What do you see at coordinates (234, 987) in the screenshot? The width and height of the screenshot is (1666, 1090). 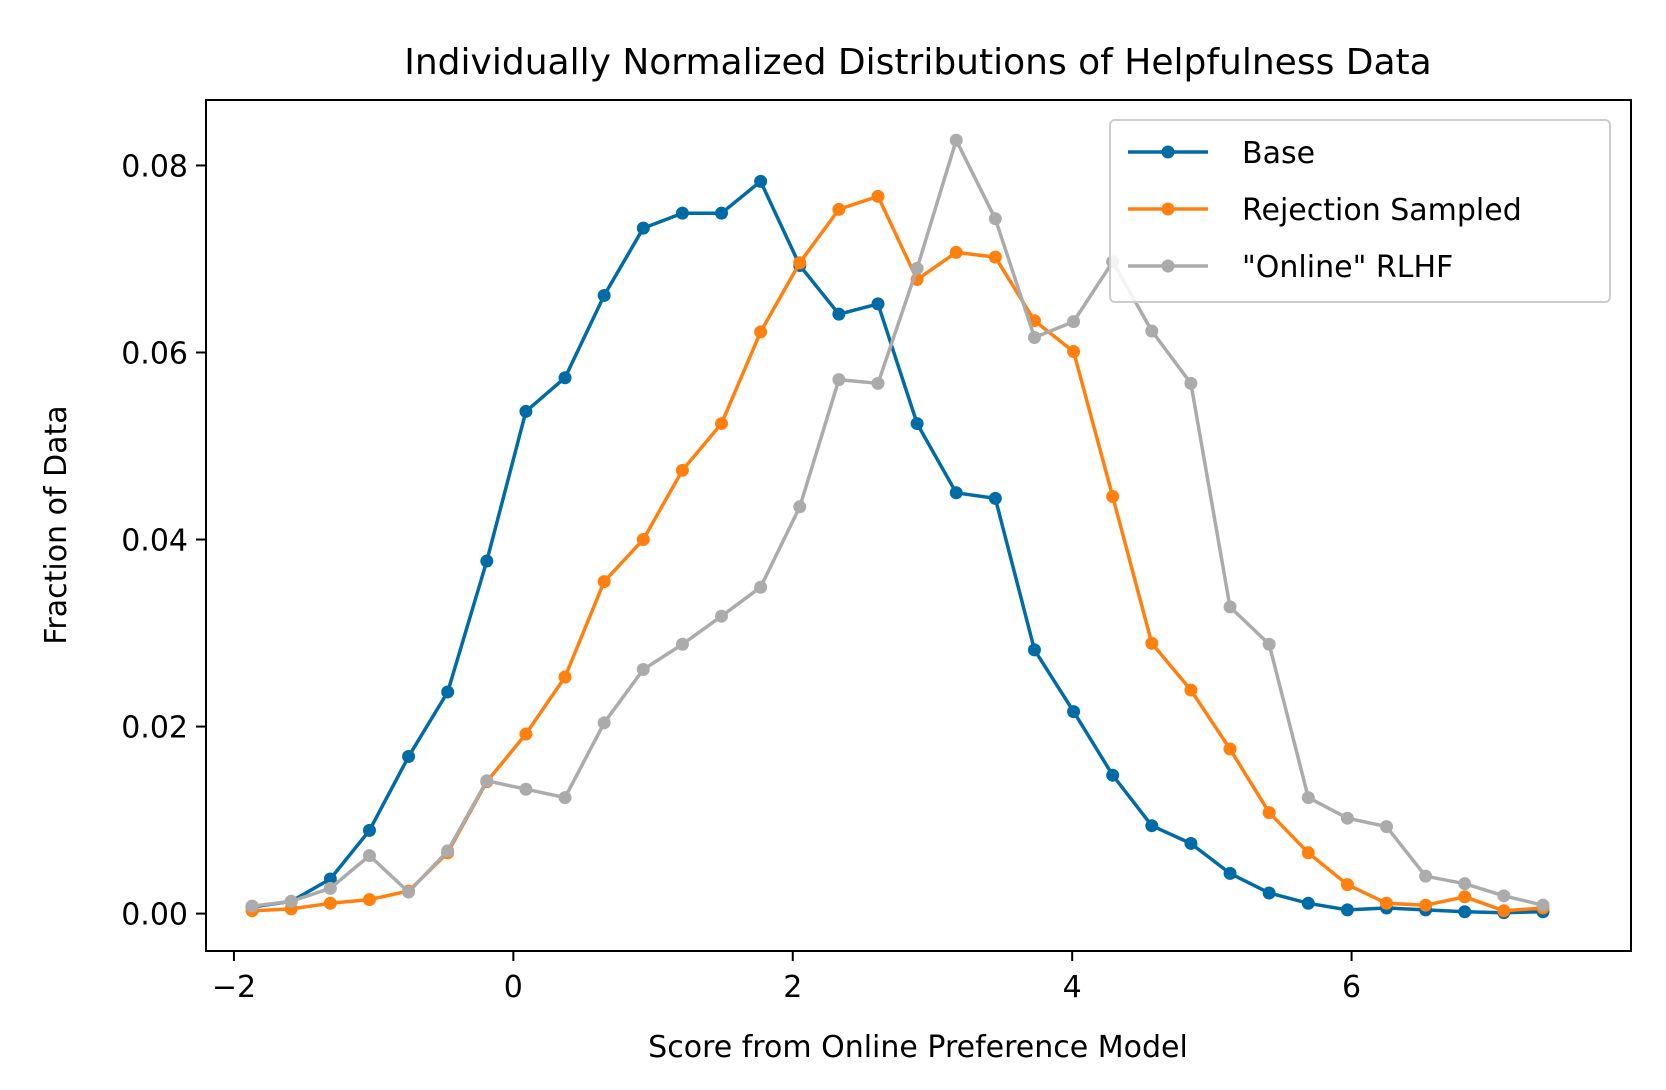 I see `x-tick-label: −2` at bounding box center [234, 987].